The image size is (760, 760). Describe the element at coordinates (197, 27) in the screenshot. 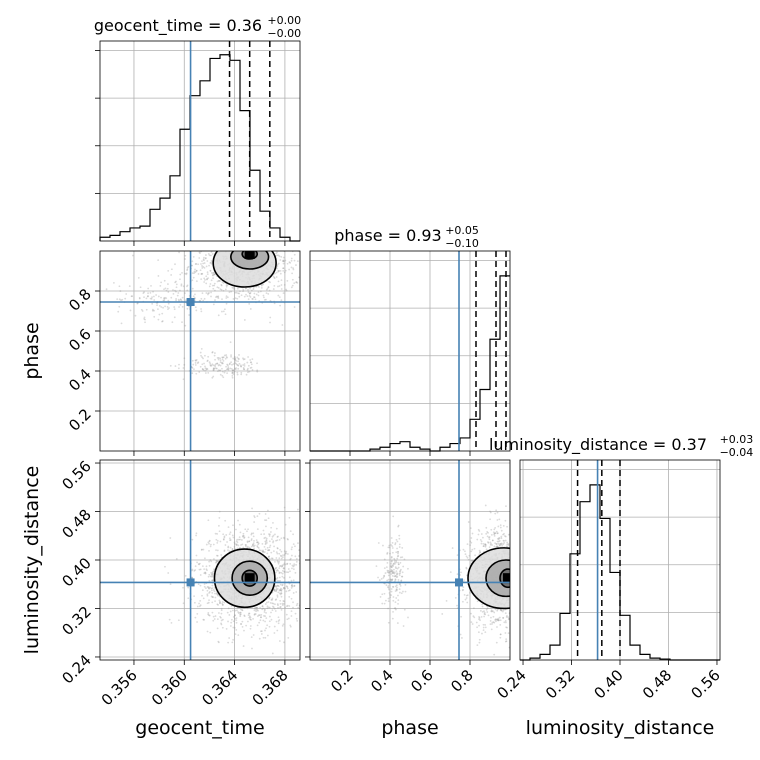

I see `panel-title: geocent_time = 0.36 +0.00−0.00` at that location.